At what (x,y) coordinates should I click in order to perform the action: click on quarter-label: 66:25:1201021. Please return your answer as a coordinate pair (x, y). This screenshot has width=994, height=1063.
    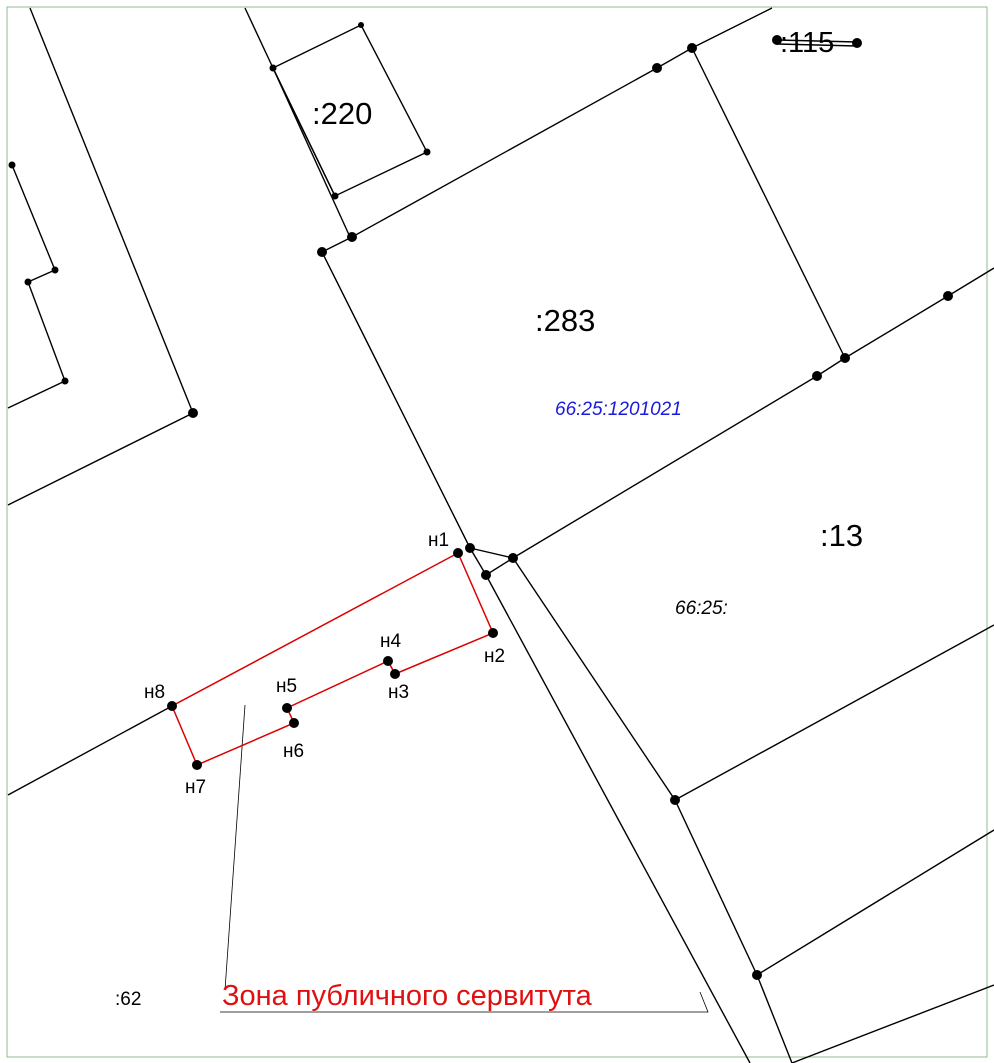
    Looking at the image, I should click on (618, 409).